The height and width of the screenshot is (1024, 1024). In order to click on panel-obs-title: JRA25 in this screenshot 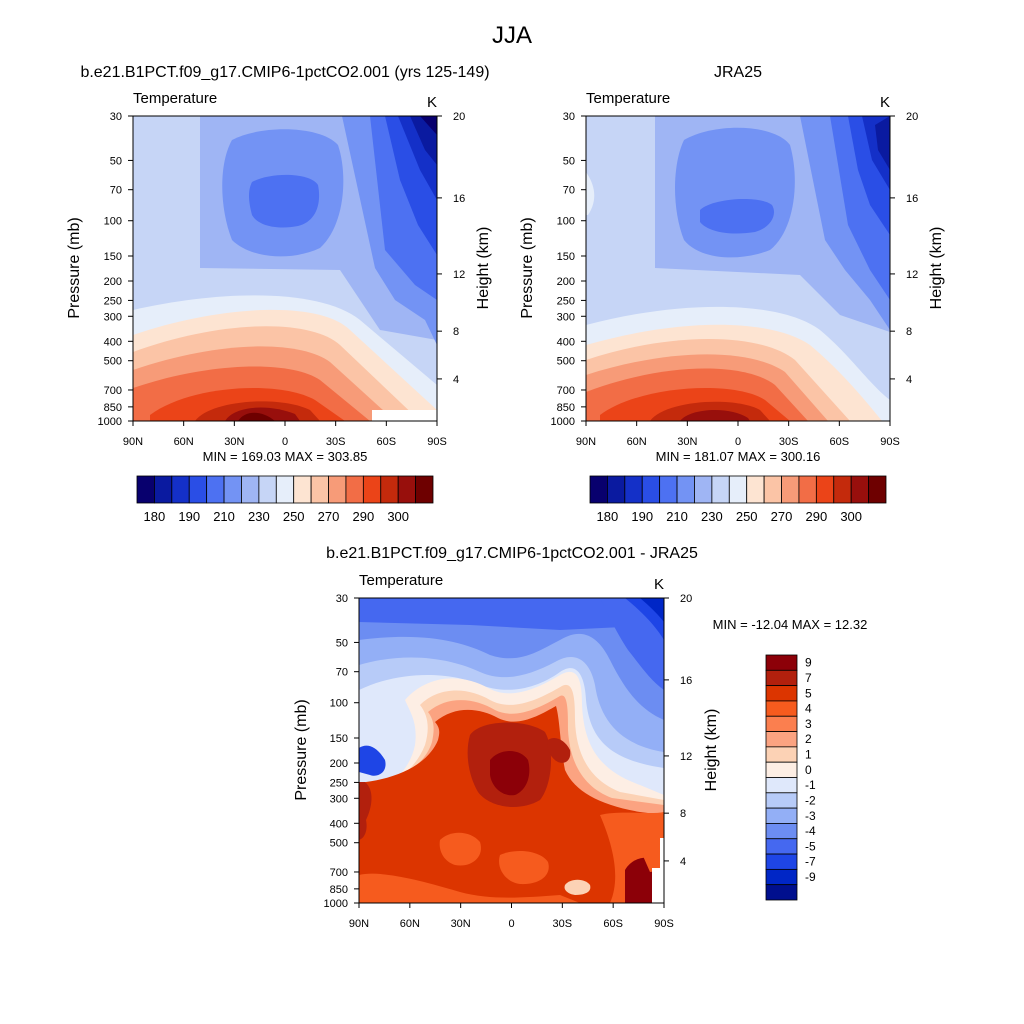, I will do `click(738, 72)`.